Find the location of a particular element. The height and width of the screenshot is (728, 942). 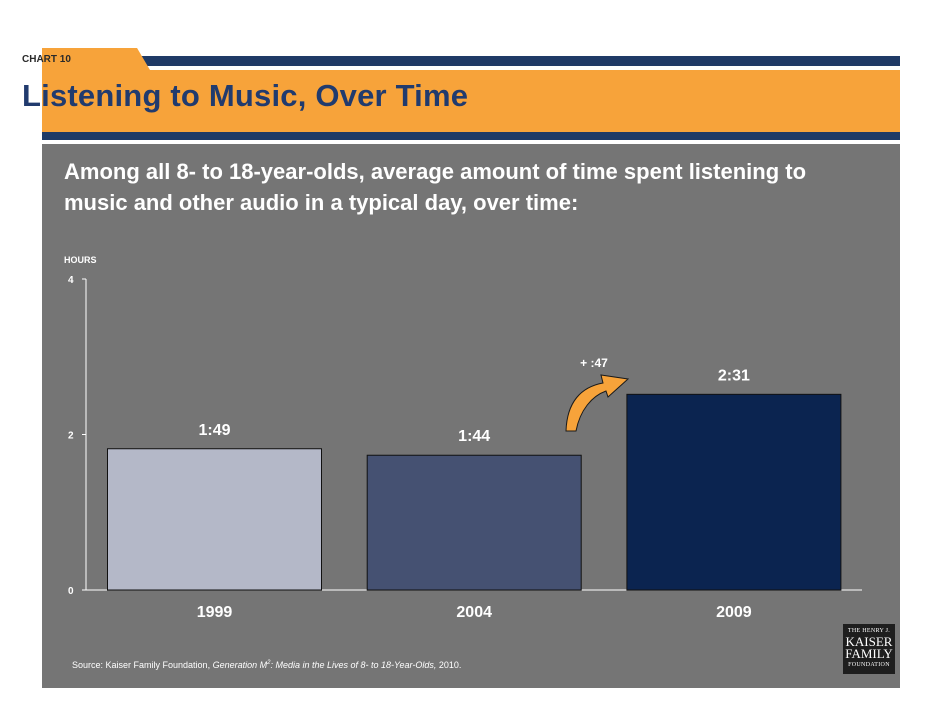

change-annotation: + :47 is located at coordinates (594, 363).